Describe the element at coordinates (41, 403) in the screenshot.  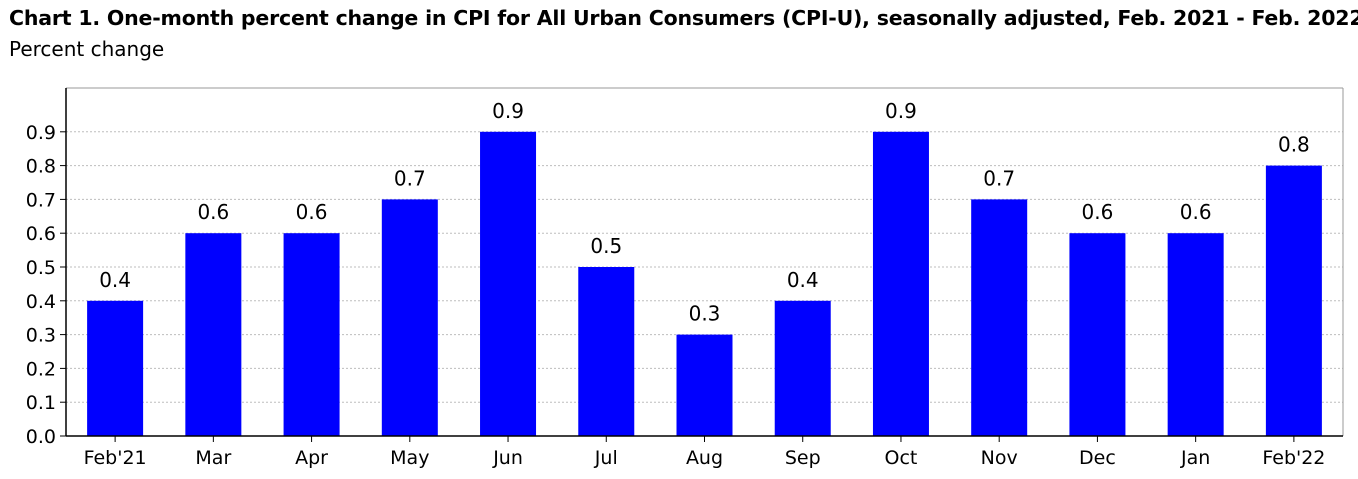
I see `y-tick-label: 0.1` at that location.